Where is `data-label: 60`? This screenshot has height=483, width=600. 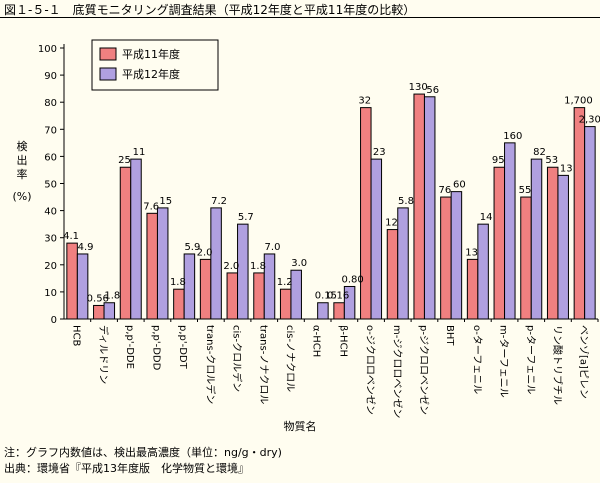
data-label: 60 is located at coordinates (459, 185).